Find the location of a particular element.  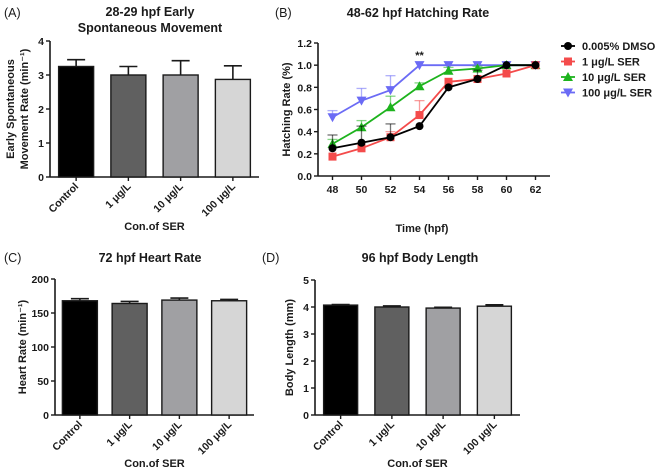

y-tick-label: 0.6 is located at coordinates (304, 111).